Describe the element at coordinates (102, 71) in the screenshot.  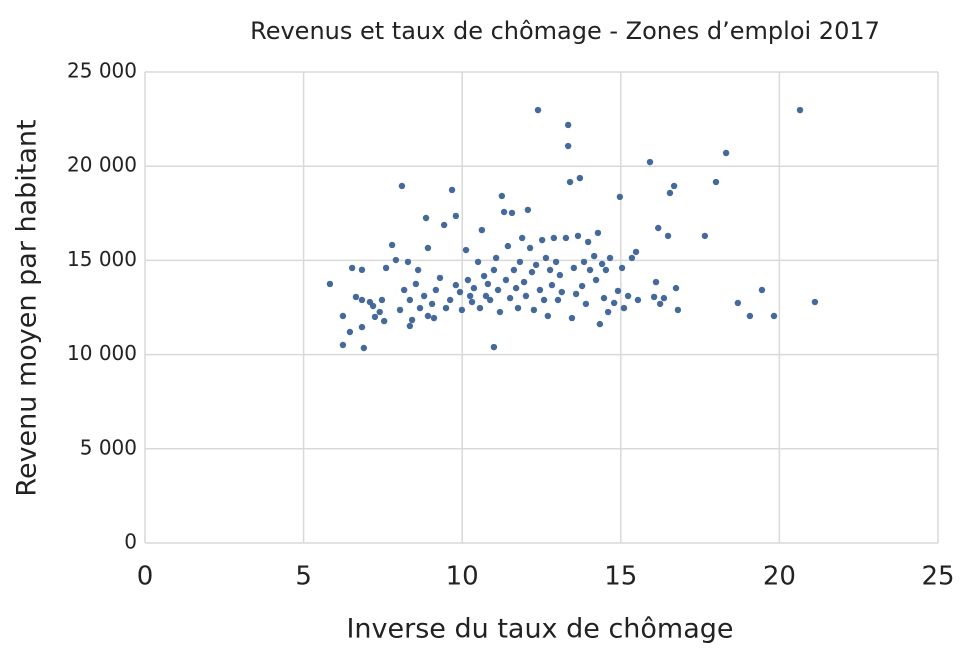
I see `y-tick-label: 25 000` at that location.